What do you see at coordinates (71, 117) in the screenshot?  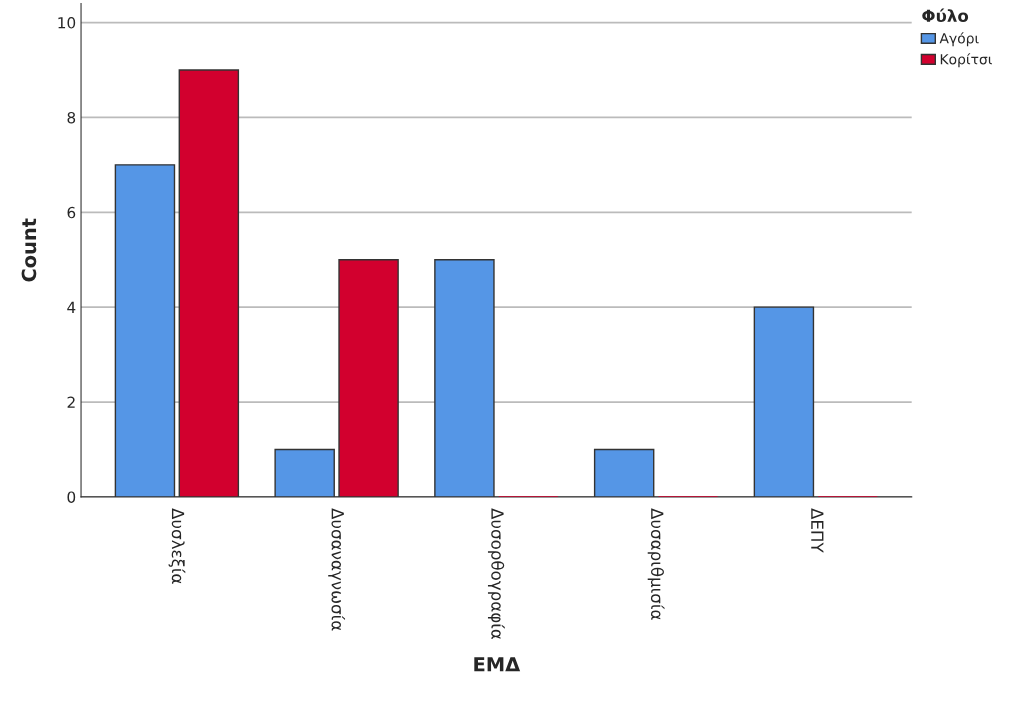 I see `y-tick-label: 8` at bounding box center [71, 117].